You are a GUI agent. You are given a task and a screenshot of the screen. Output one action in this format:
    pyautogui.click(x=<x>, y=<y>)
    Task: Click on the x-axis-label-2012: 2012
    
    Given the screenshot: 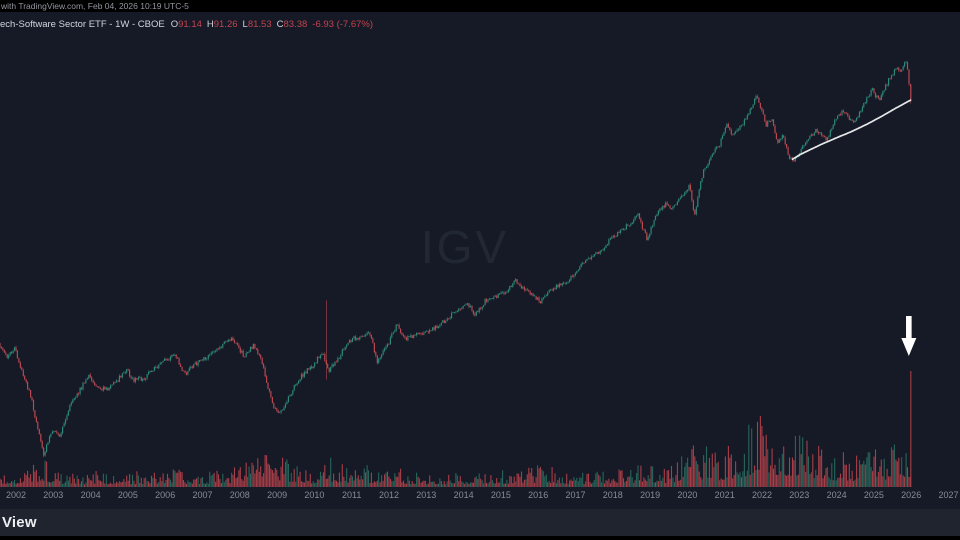 What is the action you would take?
    pyautogui.click(x=389, y=495)
    